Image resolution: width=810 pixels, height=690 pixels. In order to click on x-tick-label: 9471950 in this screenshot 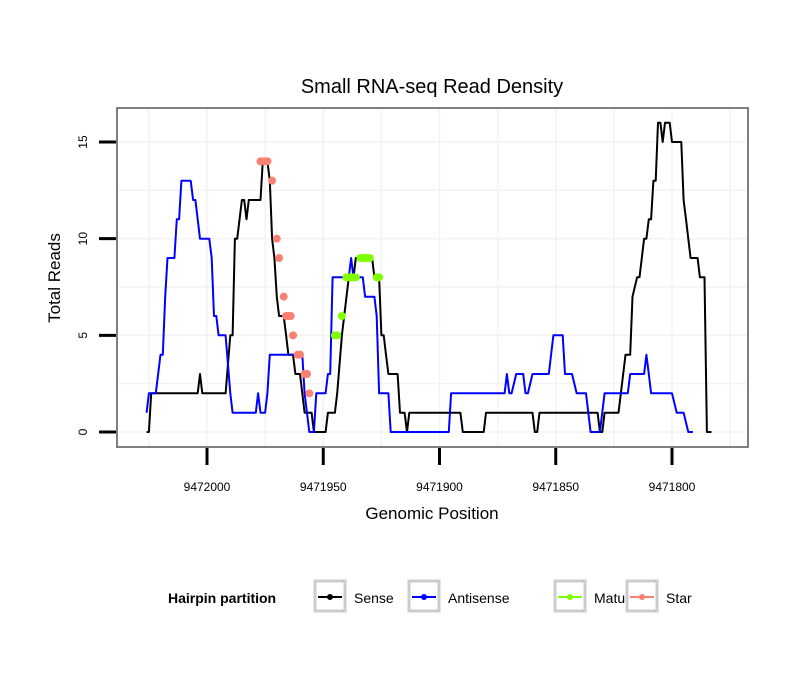, I will do `click(323, 487)`.